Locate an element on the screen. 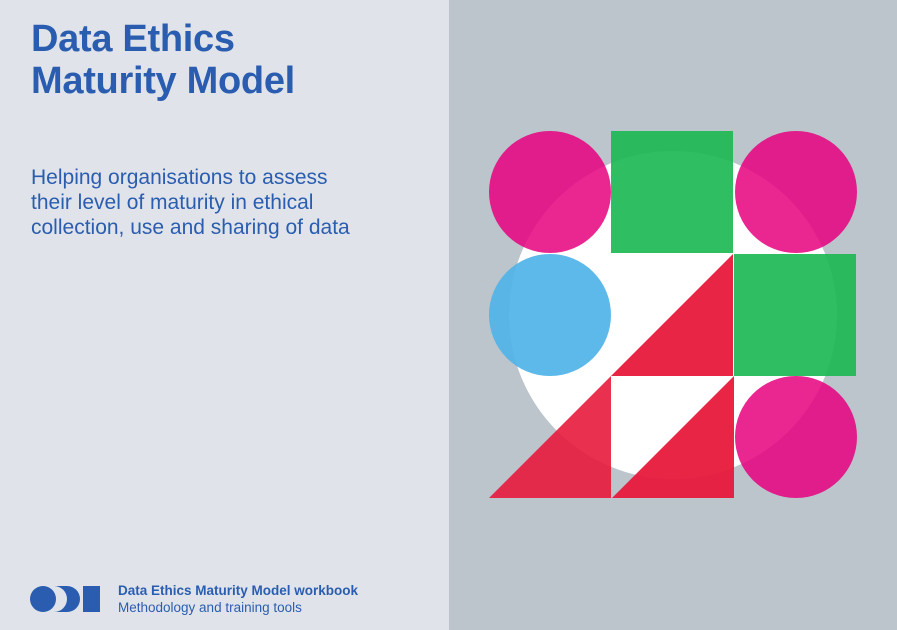 This screenshot has height=630, width=897. art-magenta-circle-top-left is located at coordinates (550, 192).